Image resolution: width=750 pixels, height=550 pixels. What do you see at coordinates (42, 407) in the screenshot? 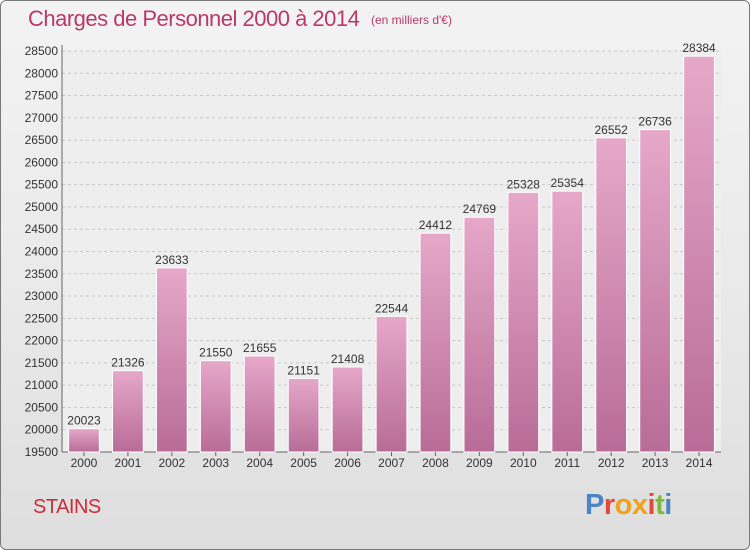
I see `y-tick-label: 20500` at bounding box center [42, 407].